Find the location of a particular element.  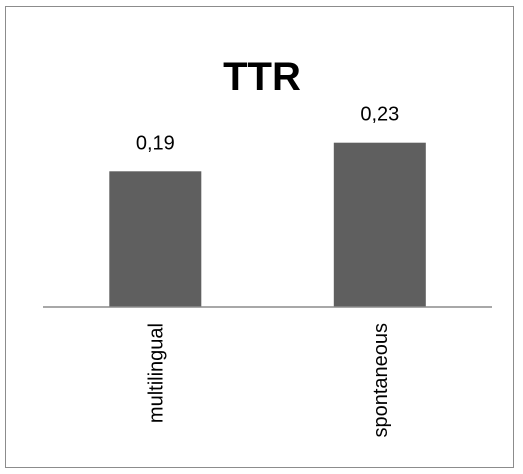

category-label-multilingual: multilingual is located at coordinates (156, 373).